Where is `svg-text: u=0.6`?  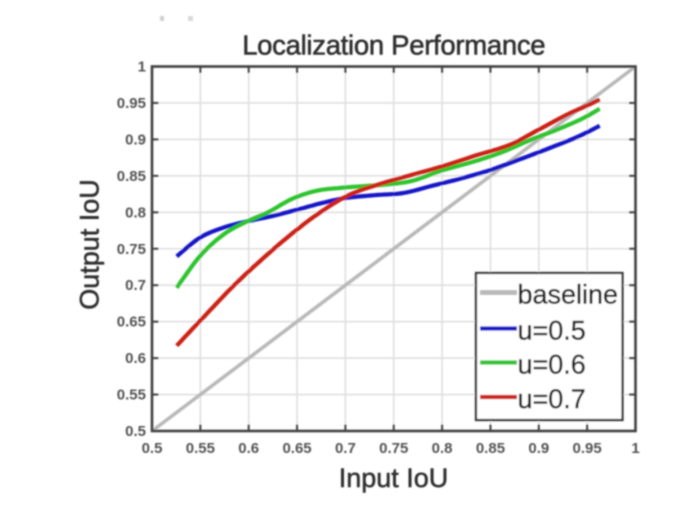 svg-text: u=0.6 is located at coordinates (552, 365).